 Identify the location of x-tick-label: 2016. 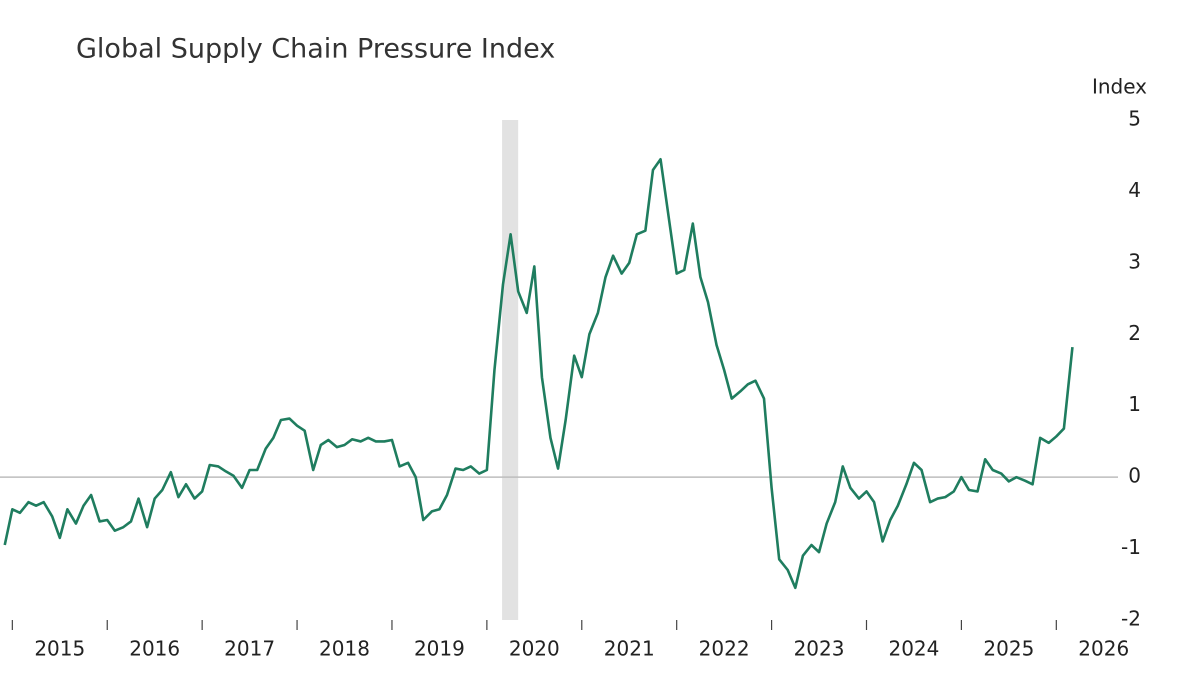
(154, 649).